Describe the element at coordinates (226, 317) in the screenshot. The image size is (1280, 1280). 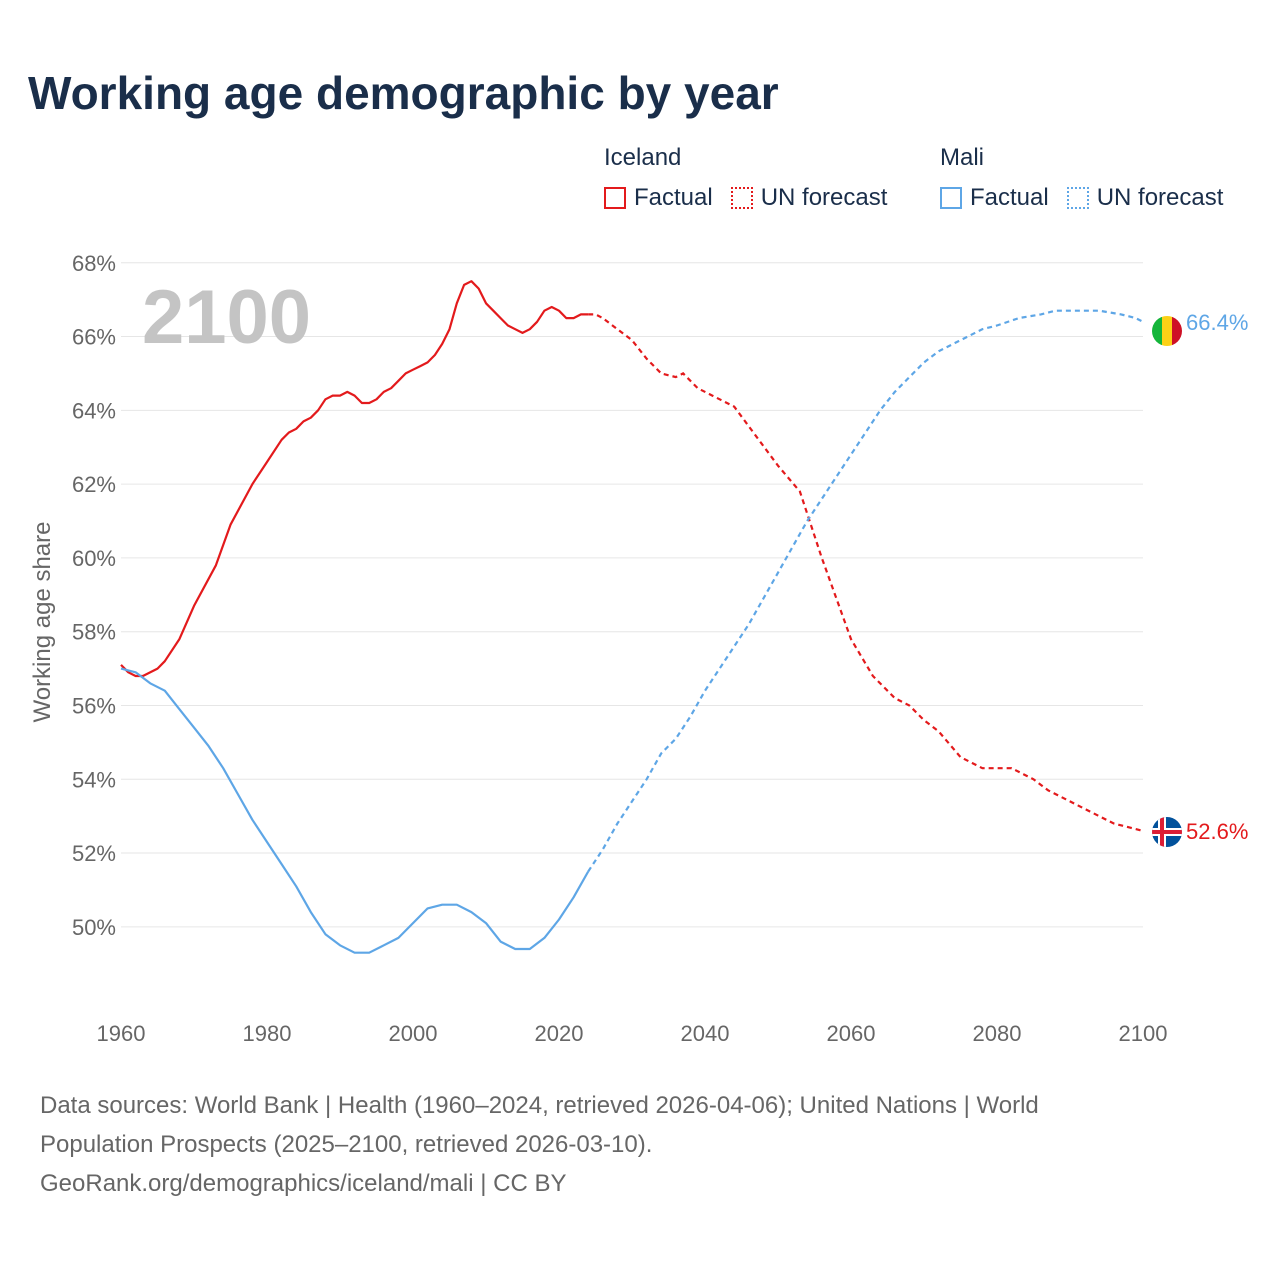
I see `year-watermark: 2100` at that location.